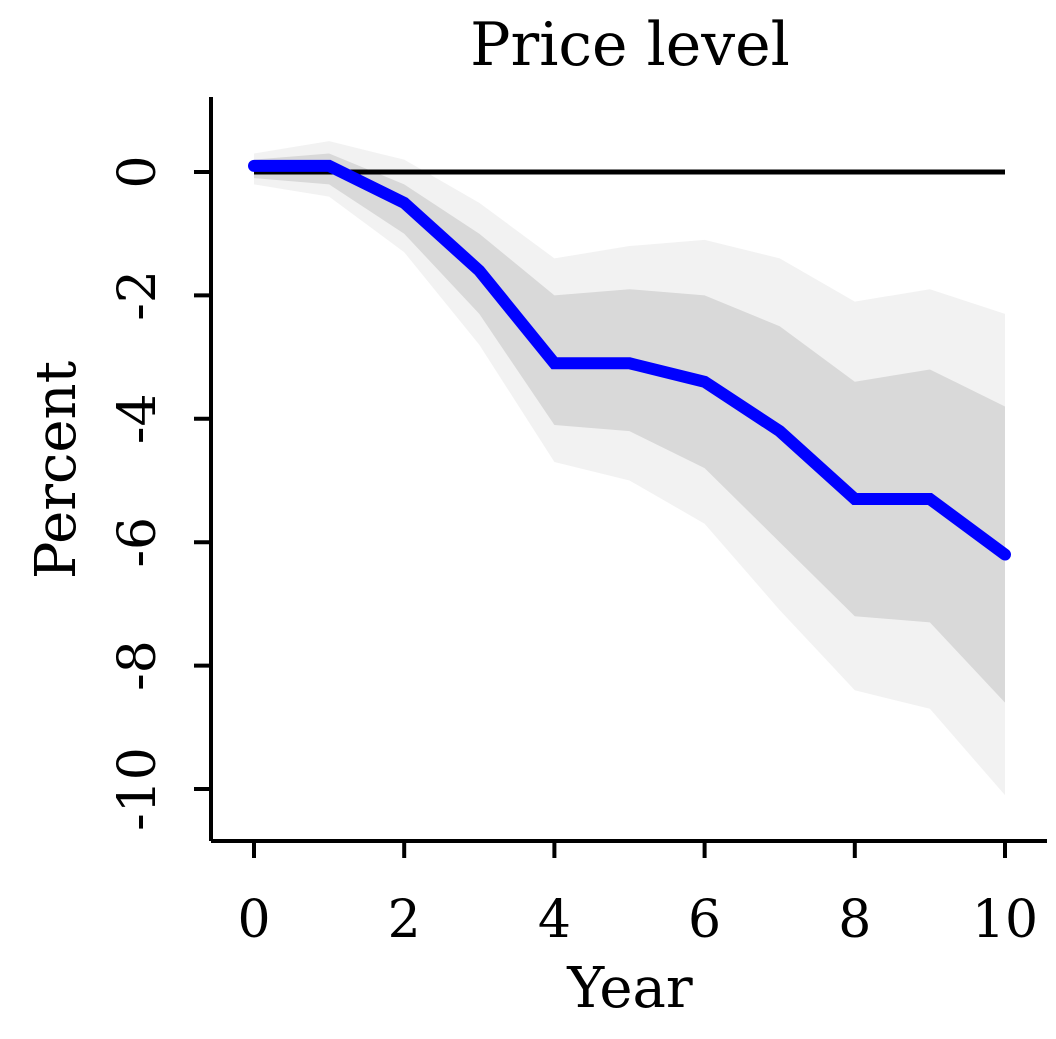  What do you see at coordinates (138, 171) in the screenshot?
I see `y-tick-label: 0` at bounding box center [138, 171].